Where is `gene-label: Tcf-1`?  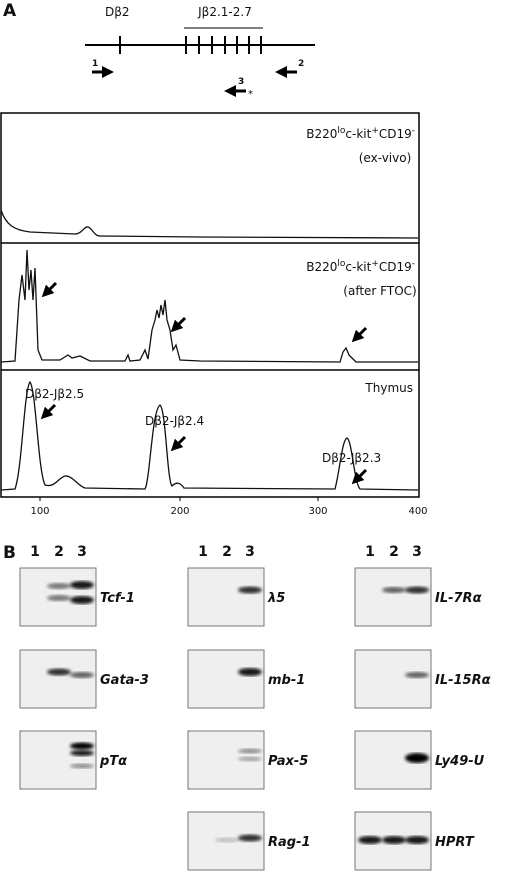
gene-label: Tcf-1 is located at coordinates (117, 598).